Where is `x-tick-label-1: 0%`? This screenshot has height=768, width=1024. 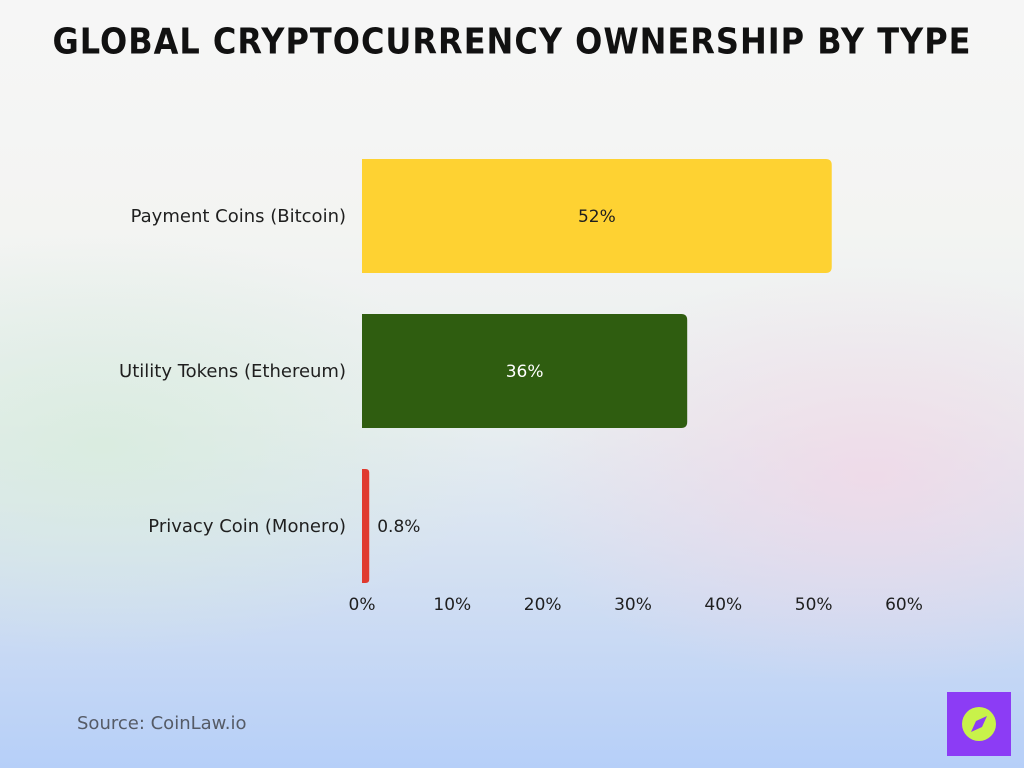 x-tick-label-1: 0% is located at coordinates (362, 605).